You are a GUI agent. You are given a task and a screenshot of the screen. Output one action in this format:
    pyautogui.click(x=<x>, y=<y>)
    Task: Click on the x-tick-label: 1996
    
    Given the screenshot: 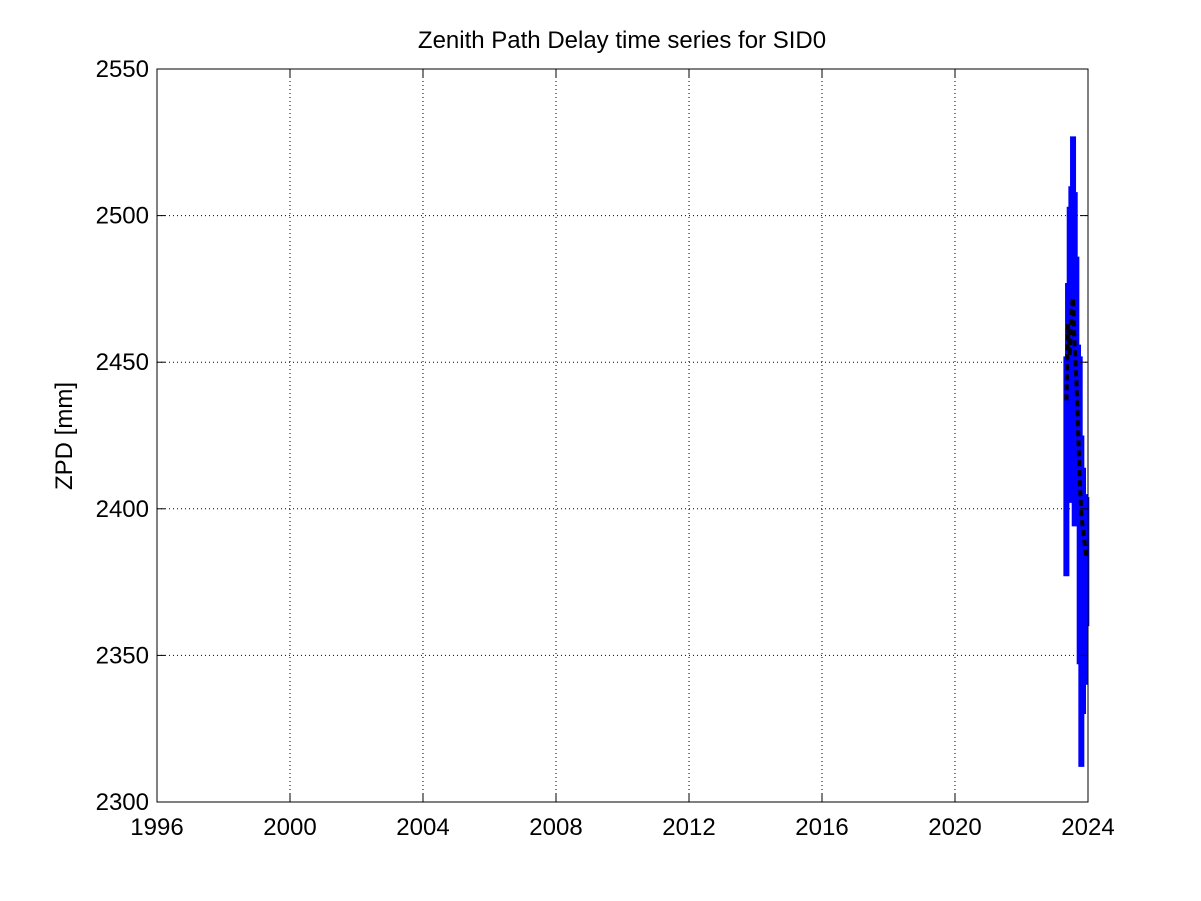 What is the action you would take?
    pyautogui.click(x=156, y=827)
    